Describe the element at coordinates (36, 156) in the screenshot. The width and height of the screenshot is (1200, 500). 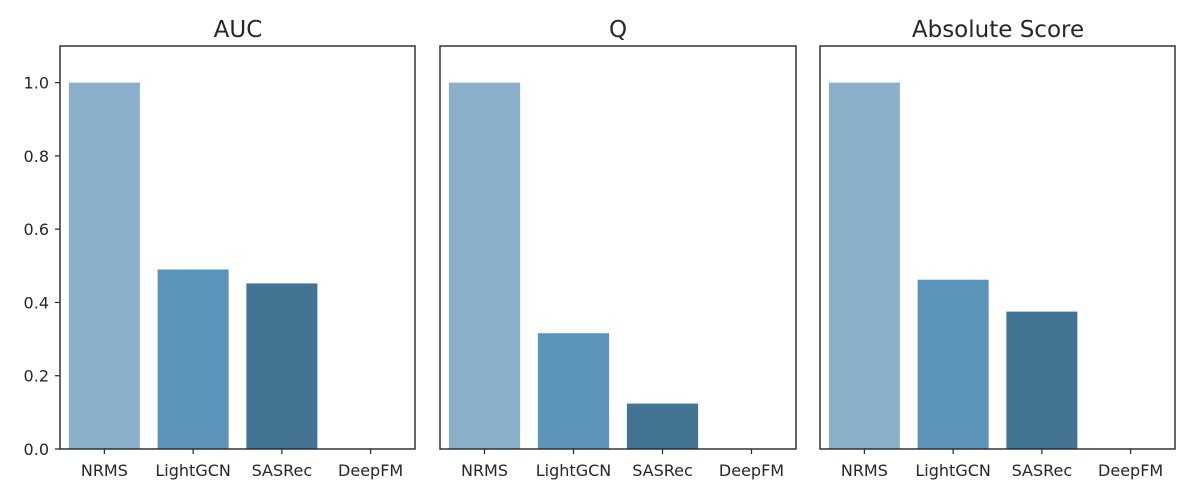
I see `y-tick-label: 0.8` at that location.